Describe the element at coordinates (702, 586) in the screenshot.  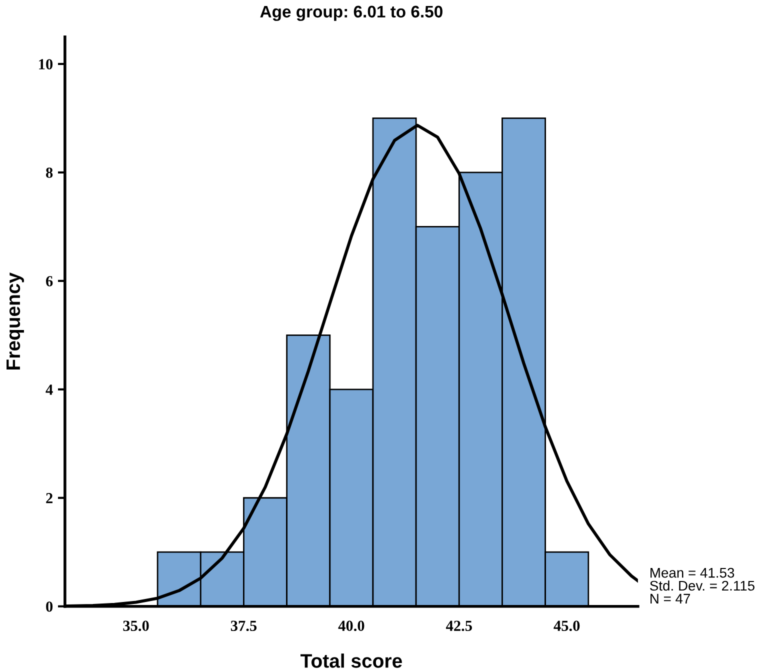
I see `text: Mean = 41.53 Std. Dev. = 2.115 N = 47` at that location.